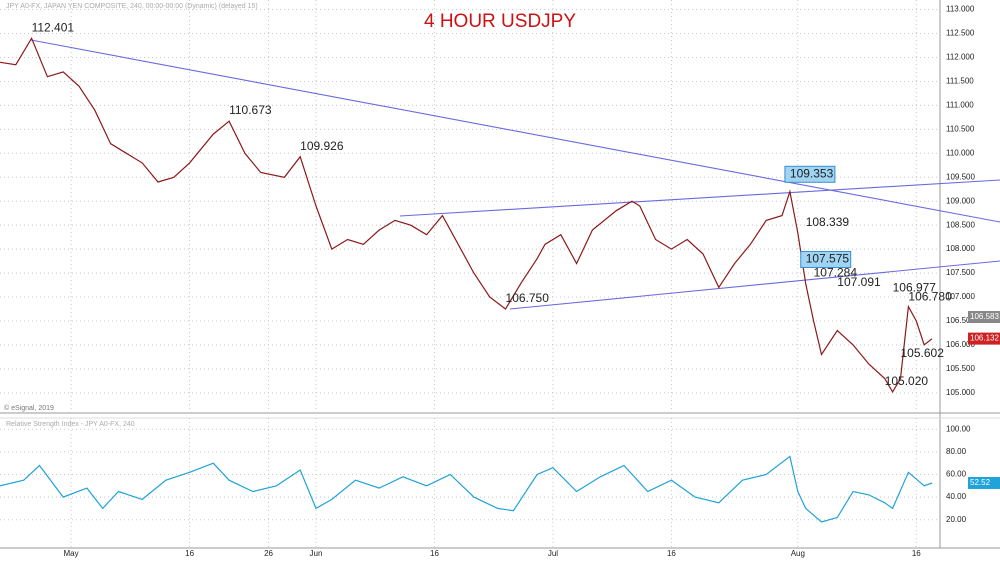 Image resolution: width=1000 pixels, height=565 pixels. What do you see at coordinates (316, 553) in the screenshot?
I see `x-tick-label: Jun` at bounding box center [316, 553].